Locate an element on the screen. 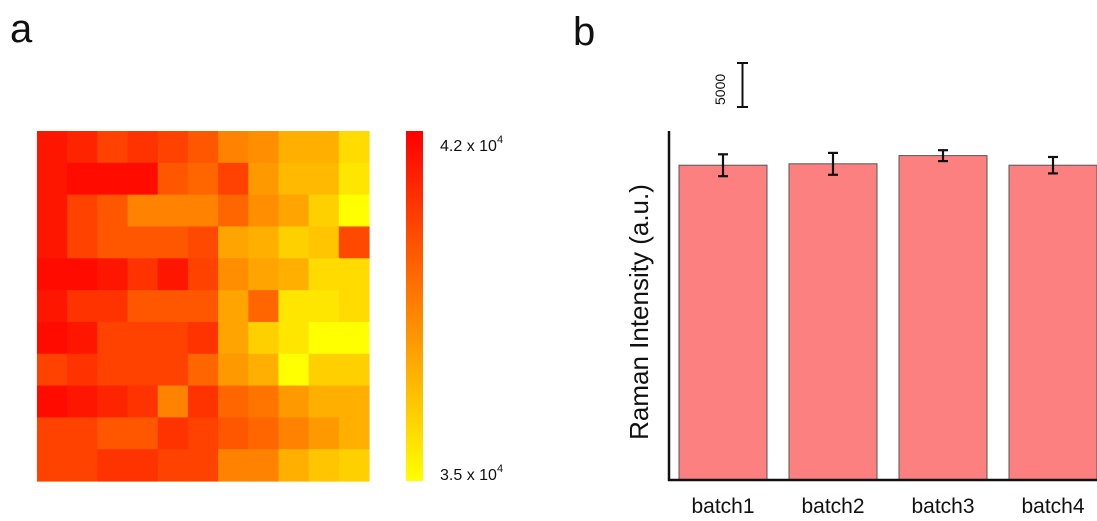 The height and width of the screenshot is (521, 1097). error-bar-batch1 is located at coordinates (723, 165).